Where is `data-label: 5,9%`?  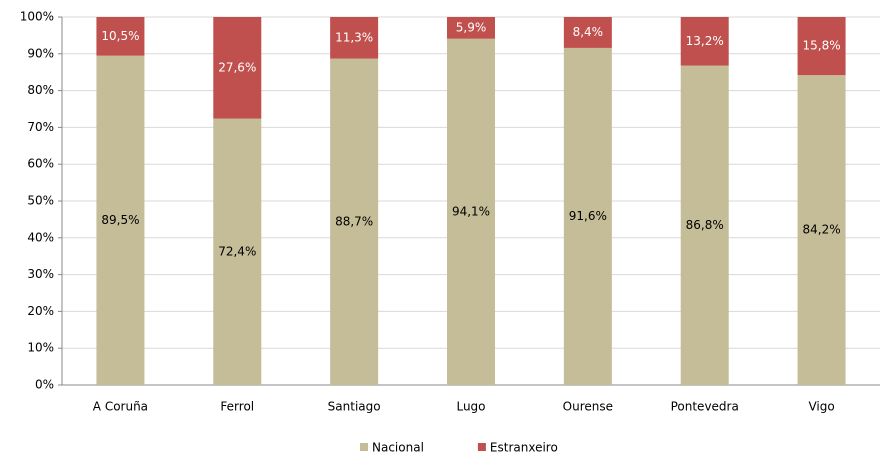 data-label: 5,9% is located at coordinates (471, 27).